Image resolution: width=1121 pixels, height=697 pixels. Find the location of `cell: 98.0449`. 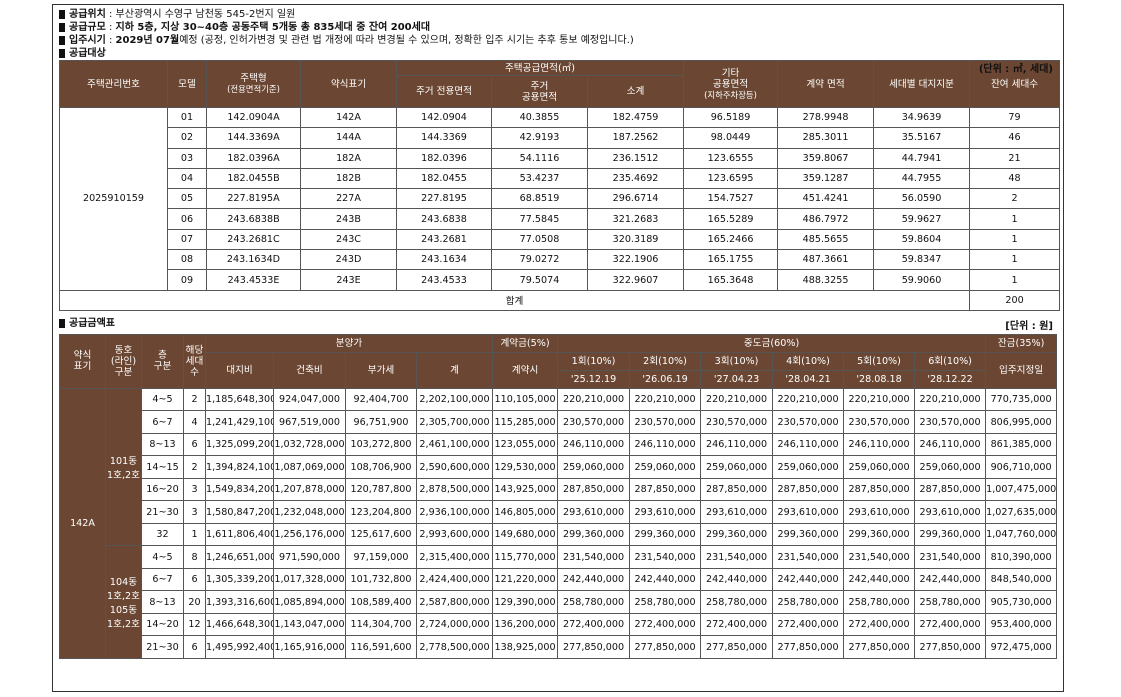

cell: 98.0449 is located at coordinates (731, 138).